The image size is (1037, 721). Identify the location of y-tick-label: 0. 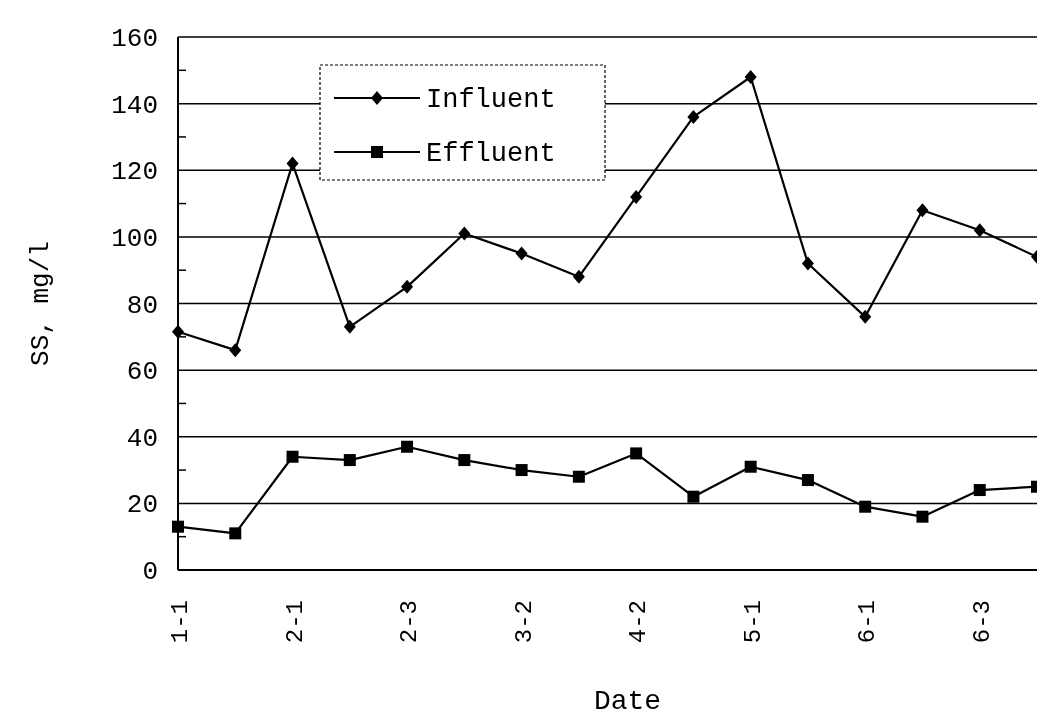
(150, 572).